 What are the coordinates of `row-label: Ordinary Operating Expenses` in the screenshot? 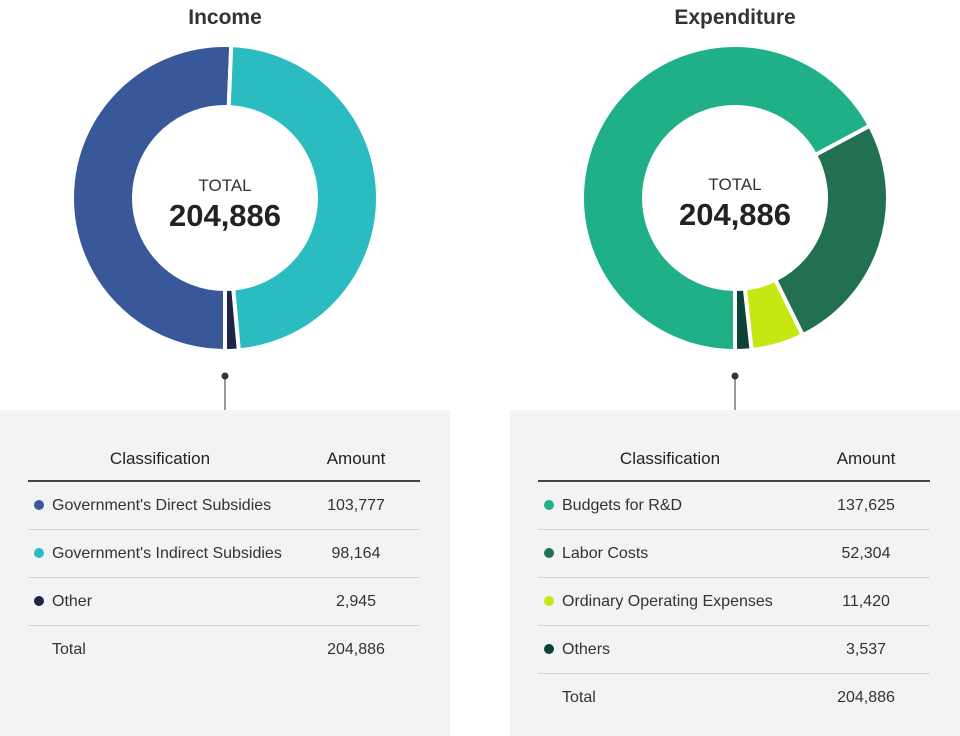 It's located at (667, 601).